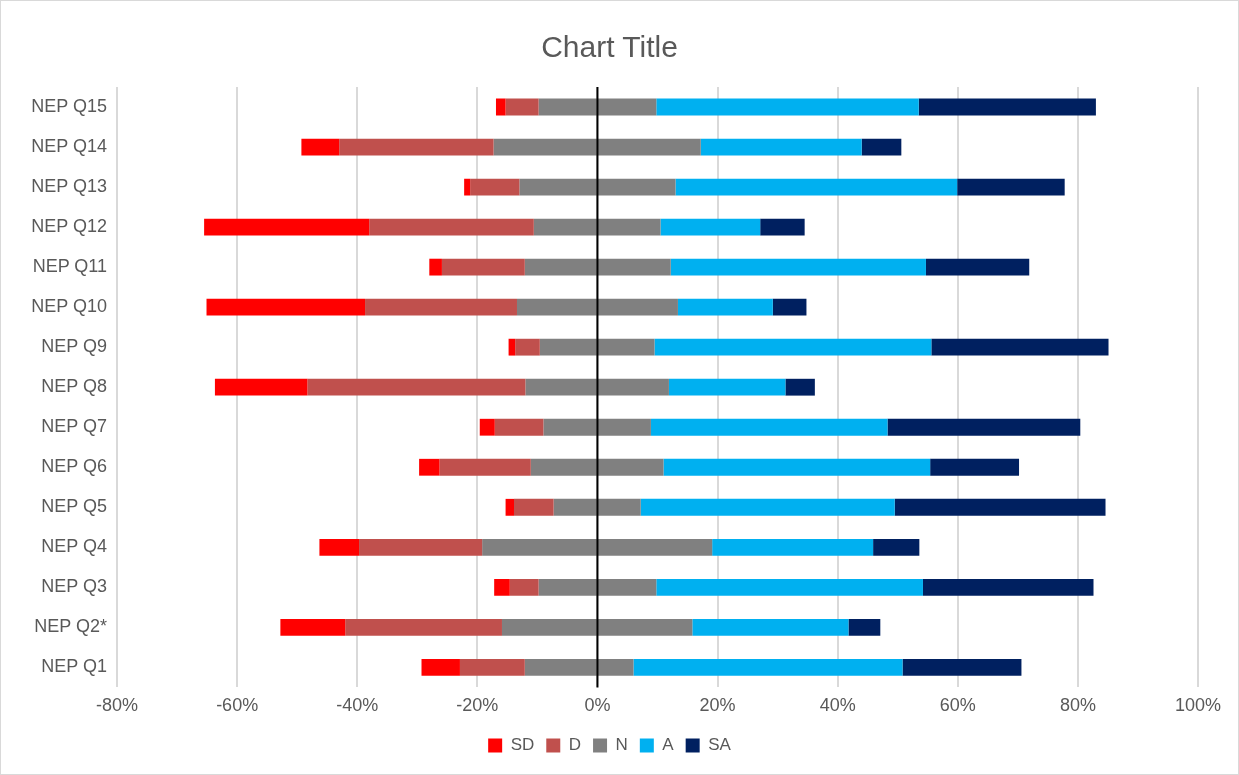 Image resolution: width=1239 pixels, height=775 pixels. Describe the element at coordinates (117, 705) in the screenshot. I see `x-tick-label: -80%` at that location.